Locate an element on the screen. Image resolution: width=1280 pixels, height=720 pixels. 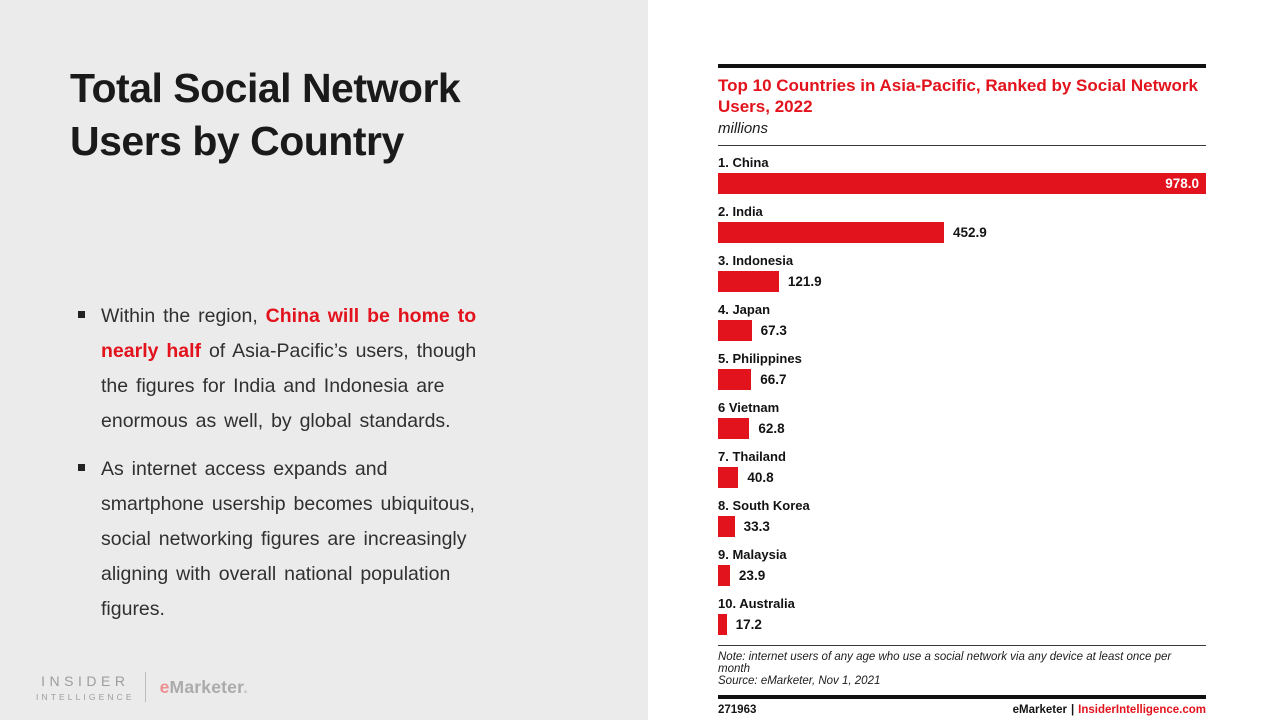
bar-category-label: 8. South Korea is located at coordinates (764, 505).